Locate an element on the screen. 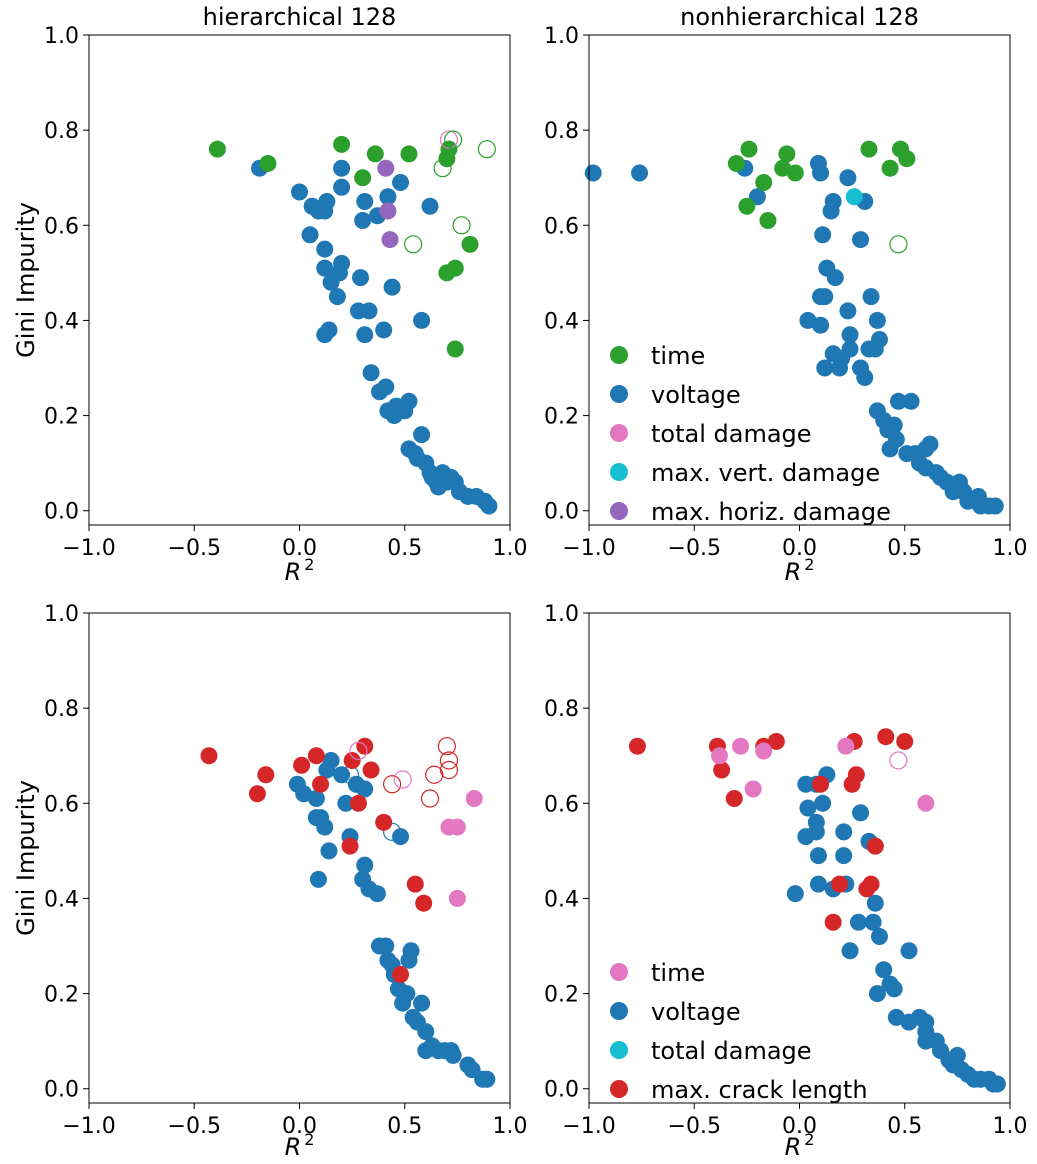 The width and height of the screenshot is (1037, 1164). legend-label: time is located at coordinates (678, 973).